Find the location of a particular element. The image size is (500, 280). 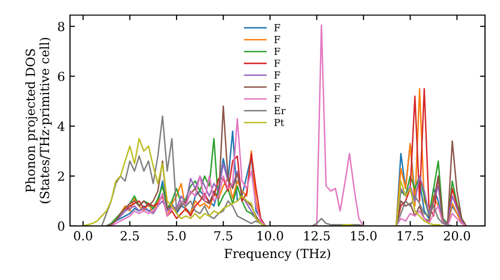

x-tick-label: 15.0 is located at coordinates (364, 235).